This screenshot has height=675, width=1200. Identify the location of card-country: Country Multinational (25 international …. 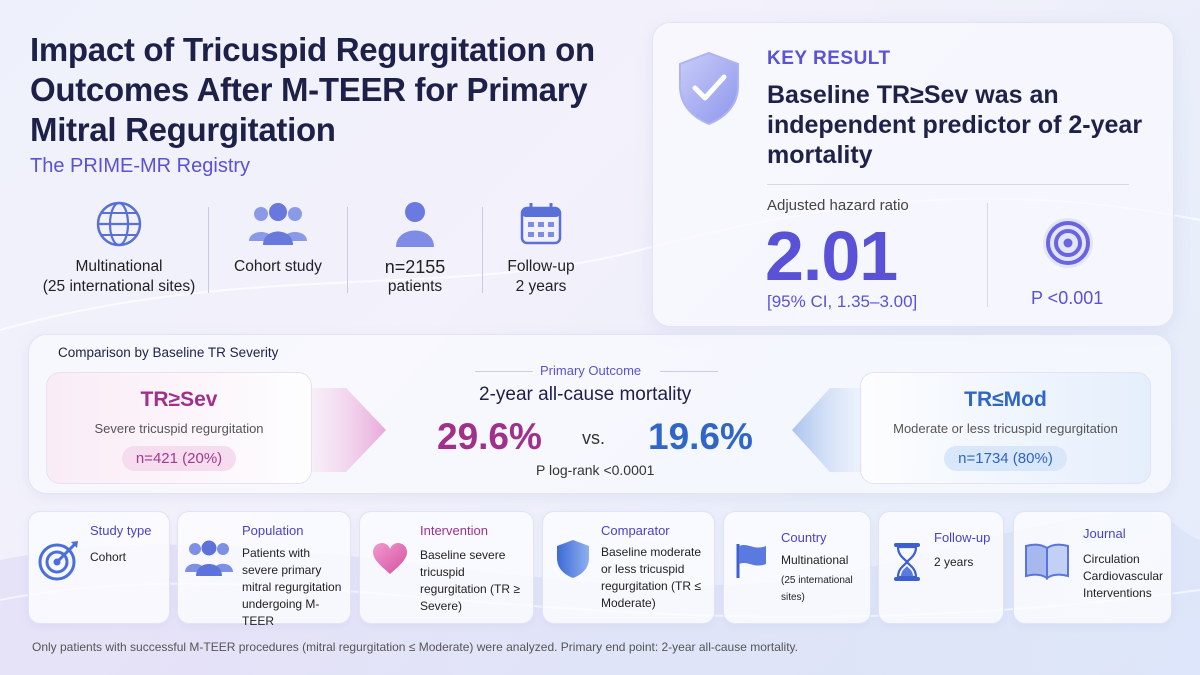
(797, 567).